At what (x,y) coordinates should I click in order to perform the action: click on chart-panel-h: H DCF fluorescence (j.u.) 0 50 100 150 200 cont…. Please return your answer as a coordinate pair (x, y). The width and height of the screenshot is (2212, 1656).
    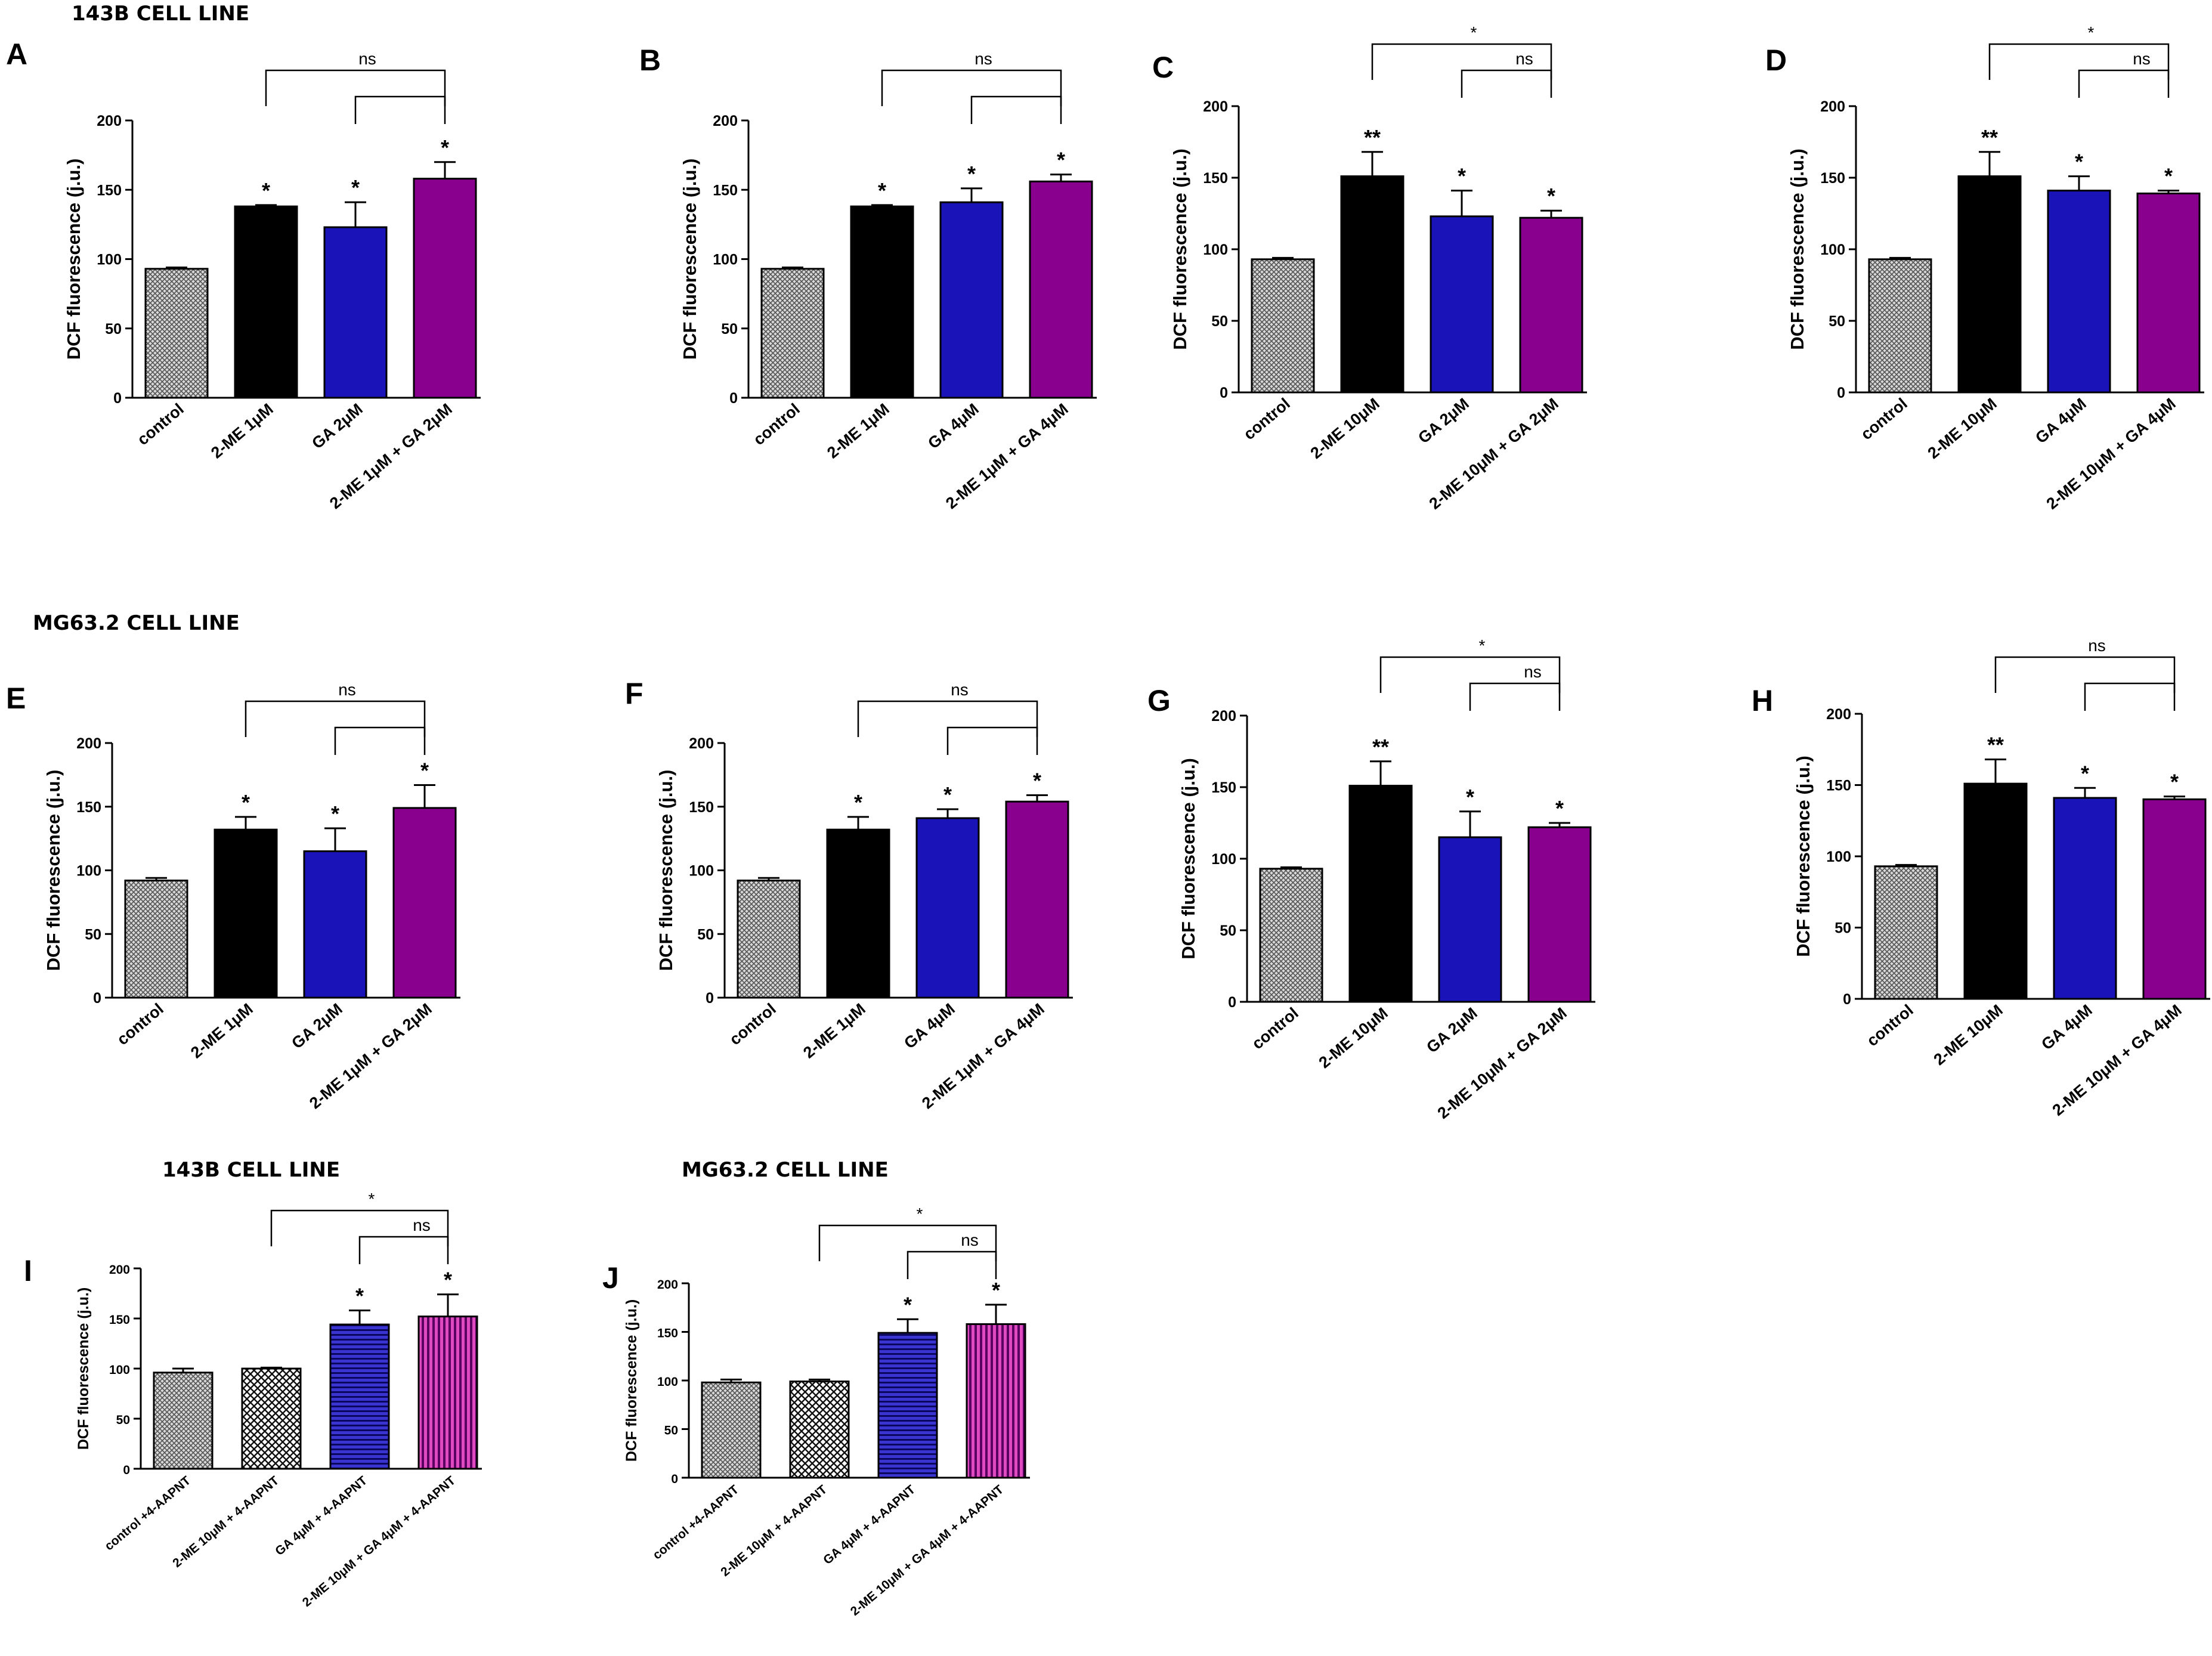
    Looking at the image, I should click on (1981, 877).